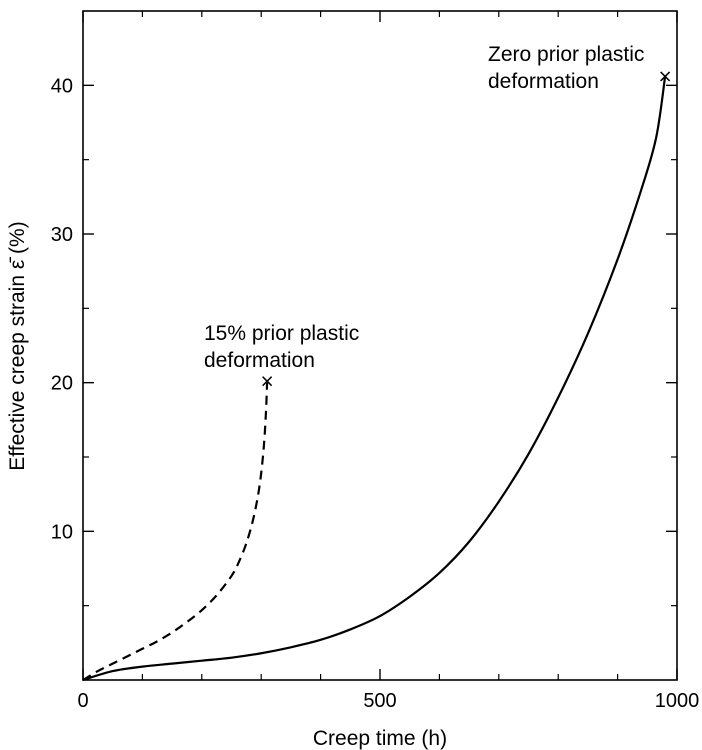 This screenshot has width=702, height=750. Describe the element at coordinates (17, 345) in the screenshot. I see `y-axis-label: Effective creep strain ε̄ (%)` at that location.